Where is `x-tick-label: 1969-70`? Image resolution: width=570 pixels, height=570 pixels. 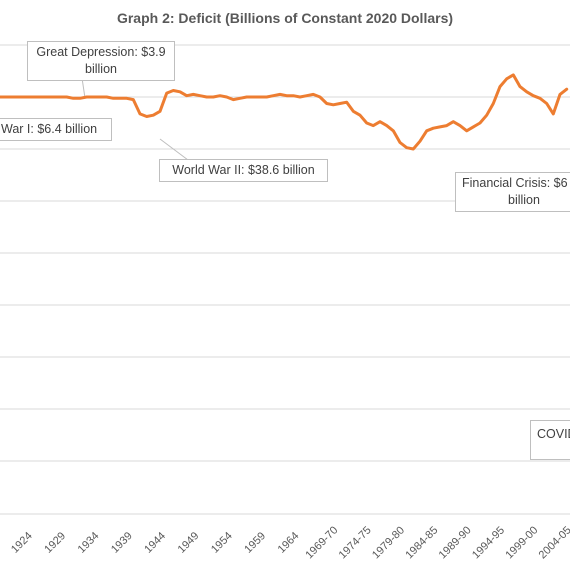 x-tick-label: 1969-70 is located at coordinates (321, 542).